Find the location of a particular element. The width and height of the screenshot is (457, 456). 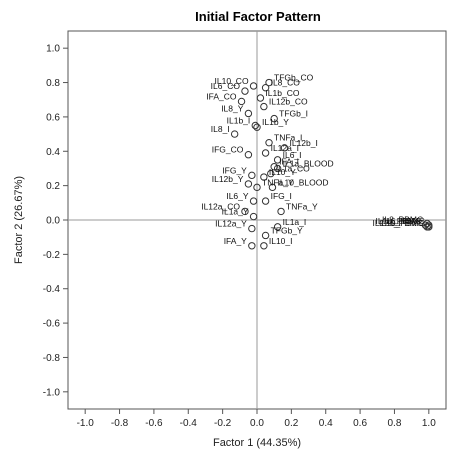

y-tick-label: 0.4 is located at coordinates (53, 152).